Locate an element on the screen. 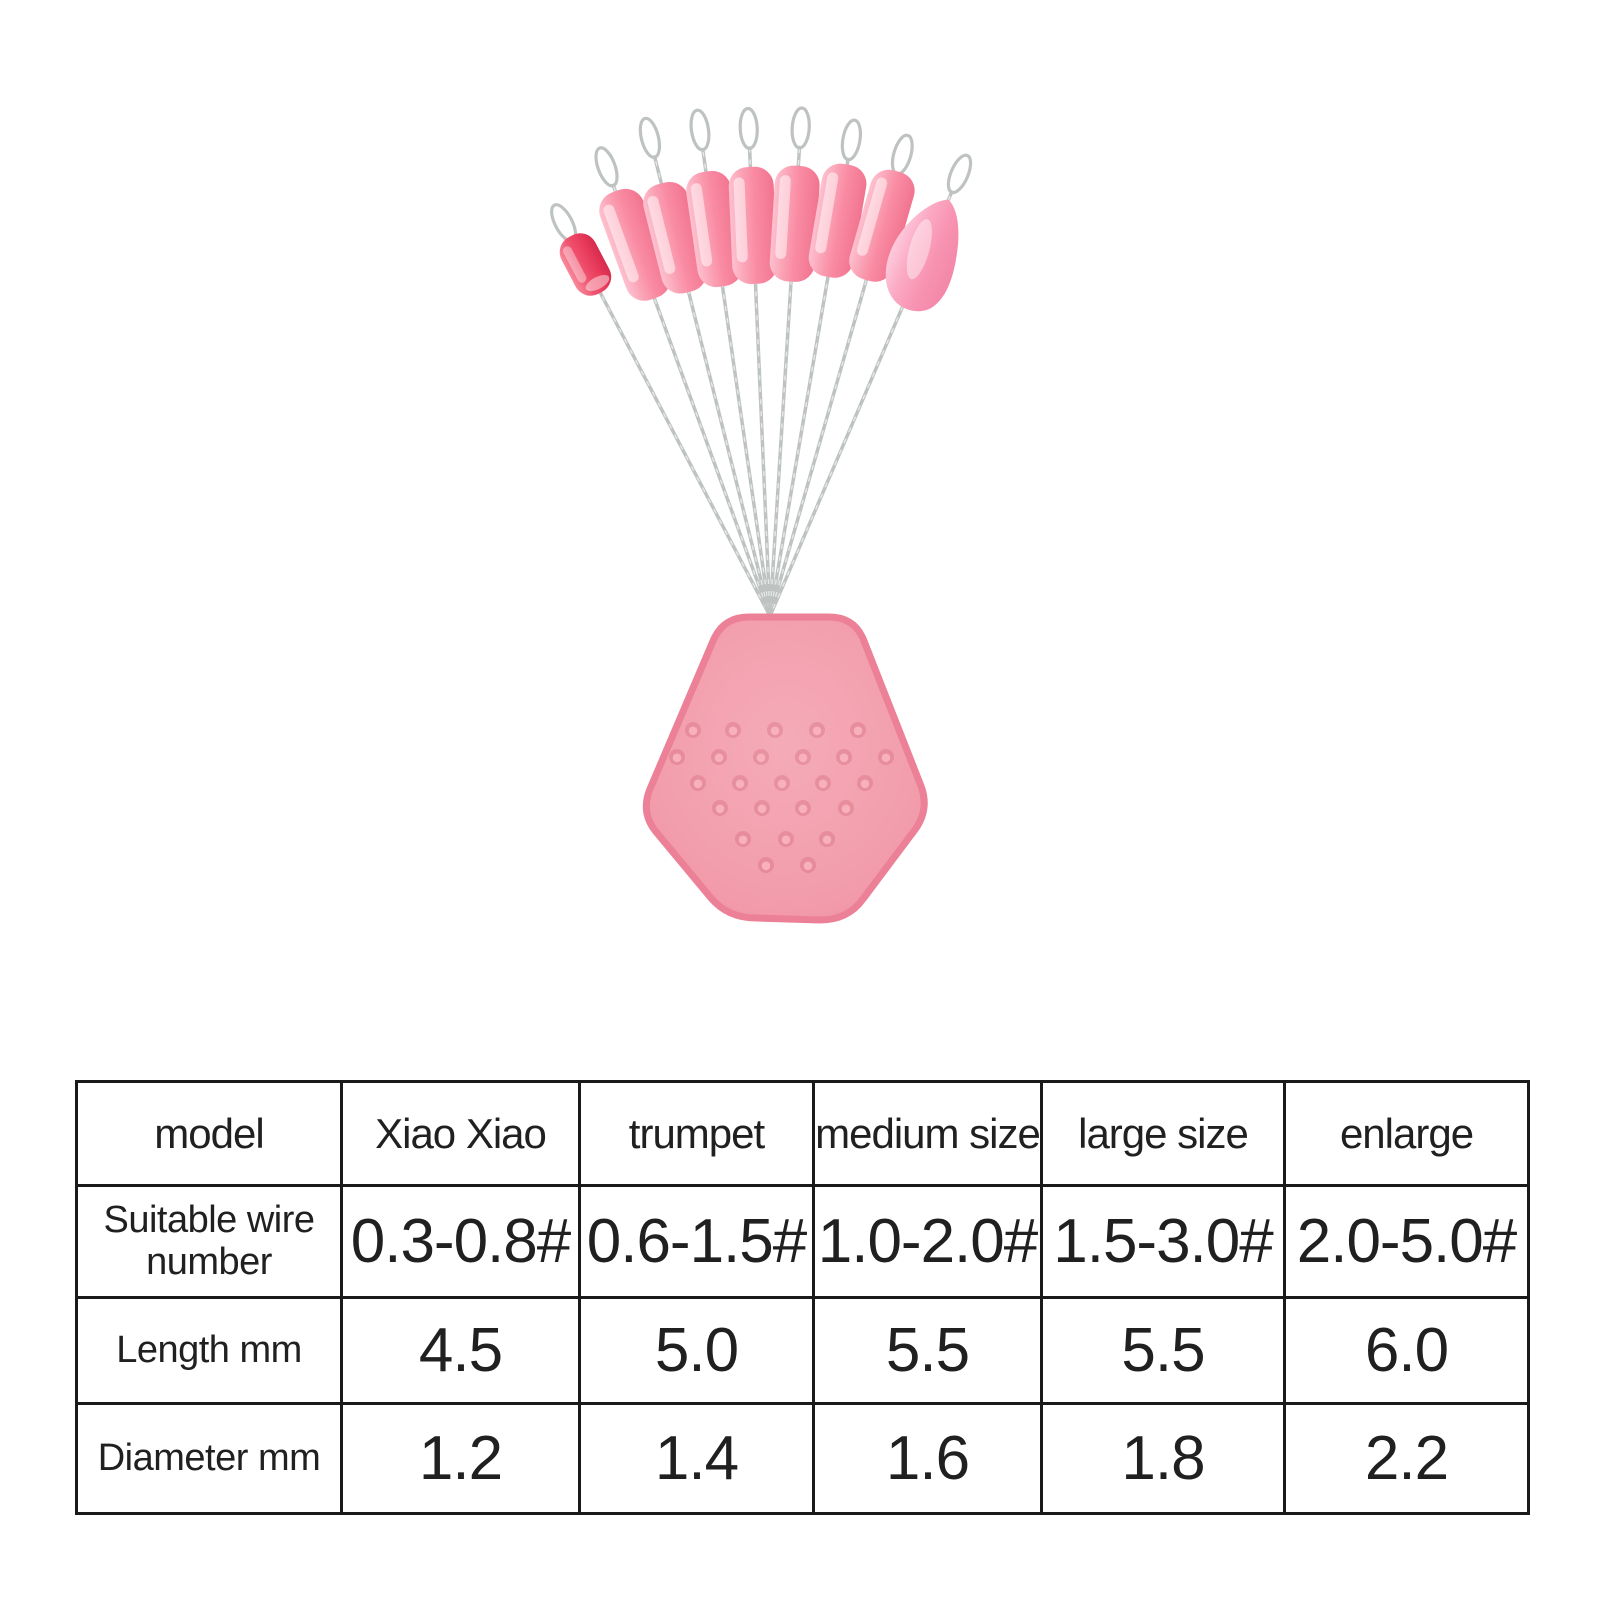 Image resolution: width=1600 pixels, height=1600 pixels. spec-value: 5.0 is located at coordinates (696, 1350).